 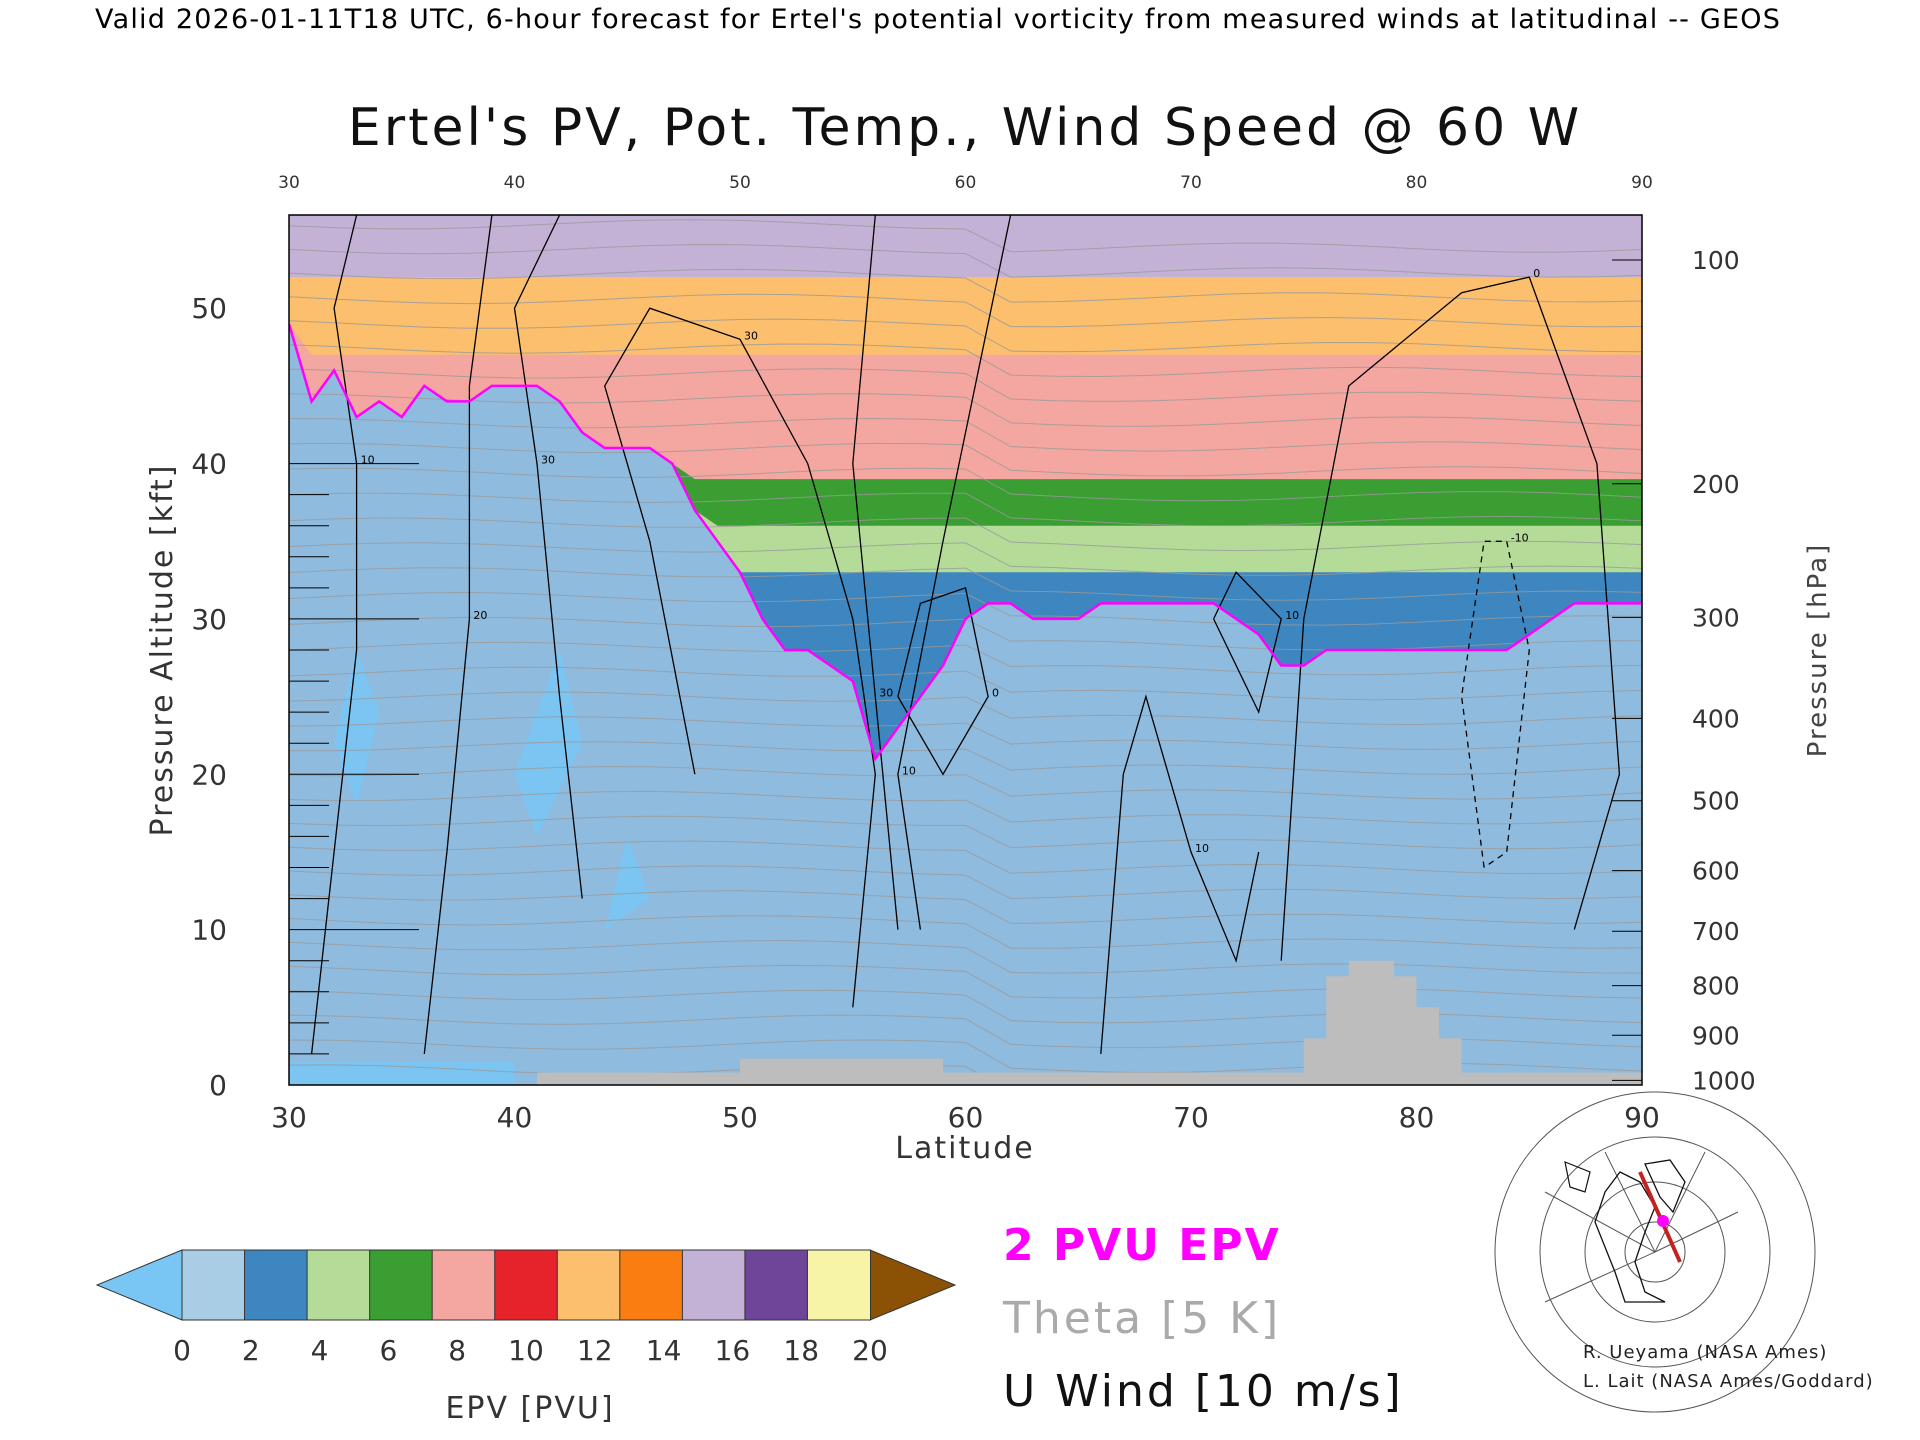 What do you see at coordinates (1724, 1080) in the screenshot?
I see `pressure-tick-label: 1000` at bounding box center [1724, 1080].